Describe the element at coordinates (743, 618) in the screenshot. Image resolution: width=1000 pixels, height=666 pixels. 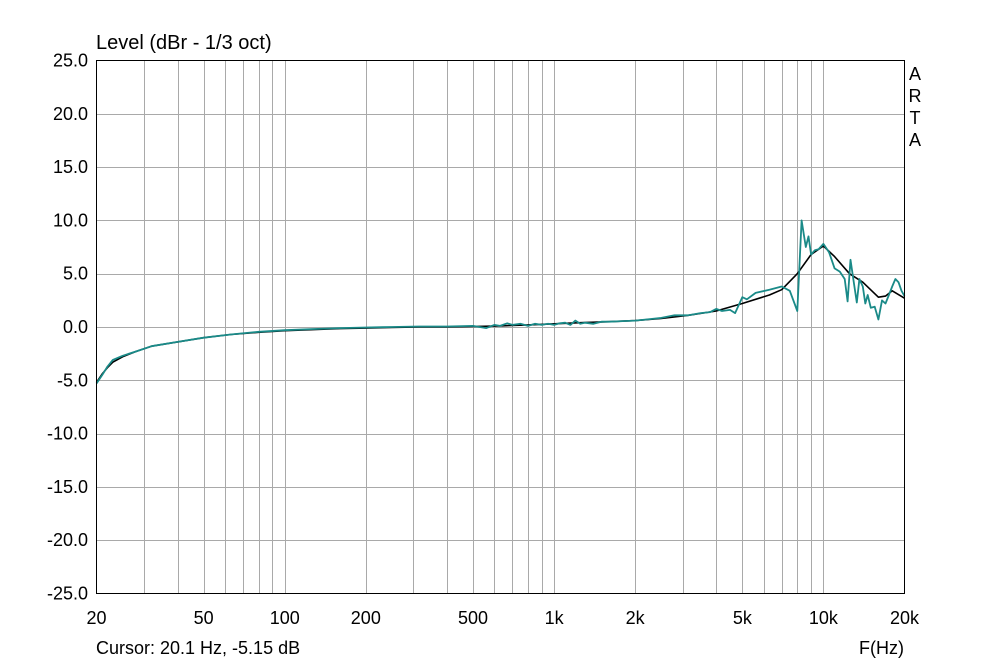
I see `x-tick-label: 5k` at that location.